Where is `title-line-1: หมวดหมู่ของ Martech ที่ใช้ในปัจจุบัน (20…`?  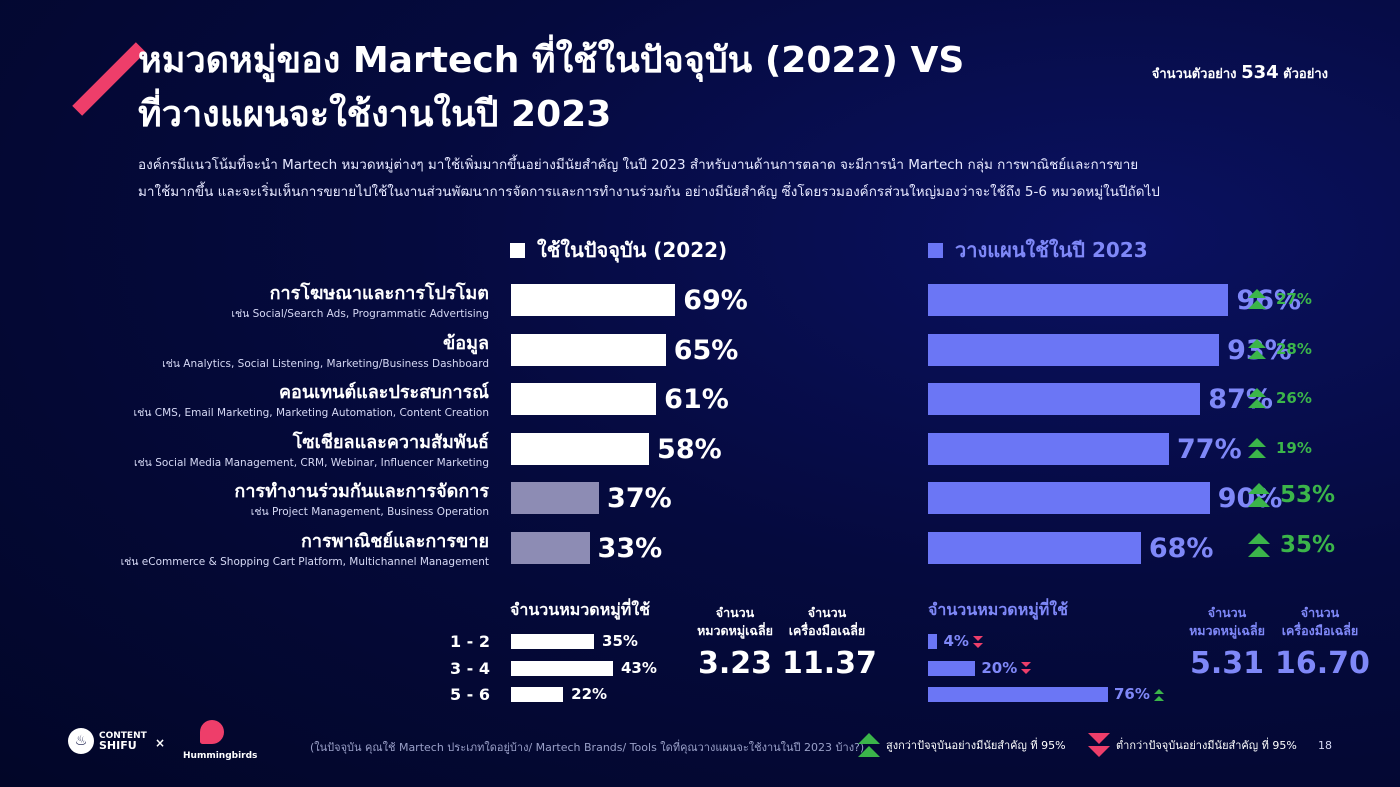 title-line-1: หมวดหมู่ของ Martech ที่ใช้ในปัจจุบัน (20… is located at coordinates (551, 60).